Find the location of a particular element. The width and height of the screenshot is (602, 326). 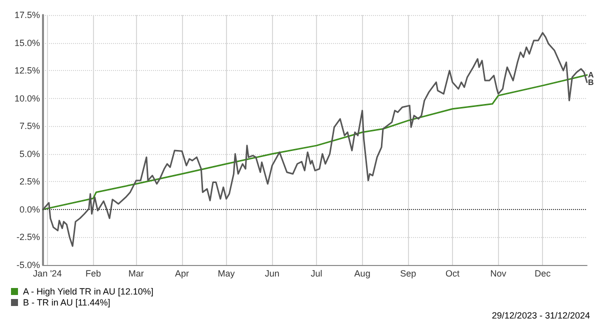

x-tick-label: Jul is located at coordinates (316, 273).